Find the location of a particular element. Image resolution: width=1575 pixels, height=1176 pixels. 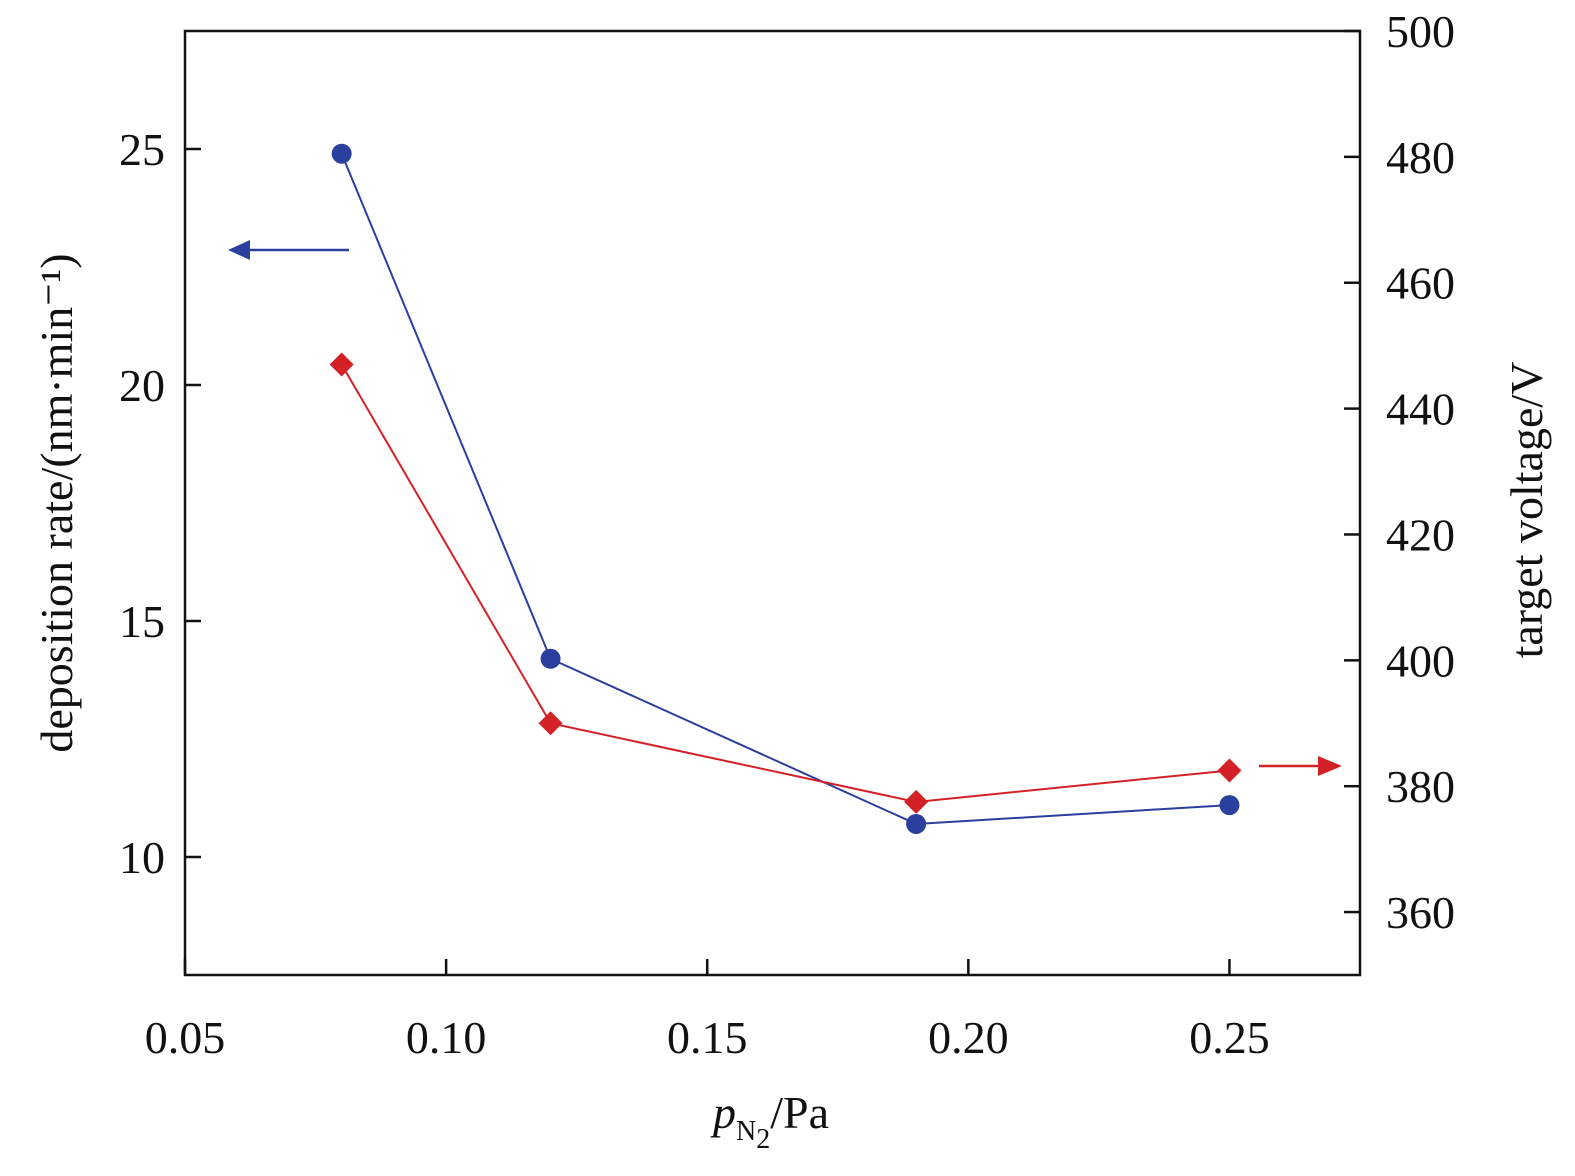

y-right-tick-label: 440 is located at coordinates (1420, 409).